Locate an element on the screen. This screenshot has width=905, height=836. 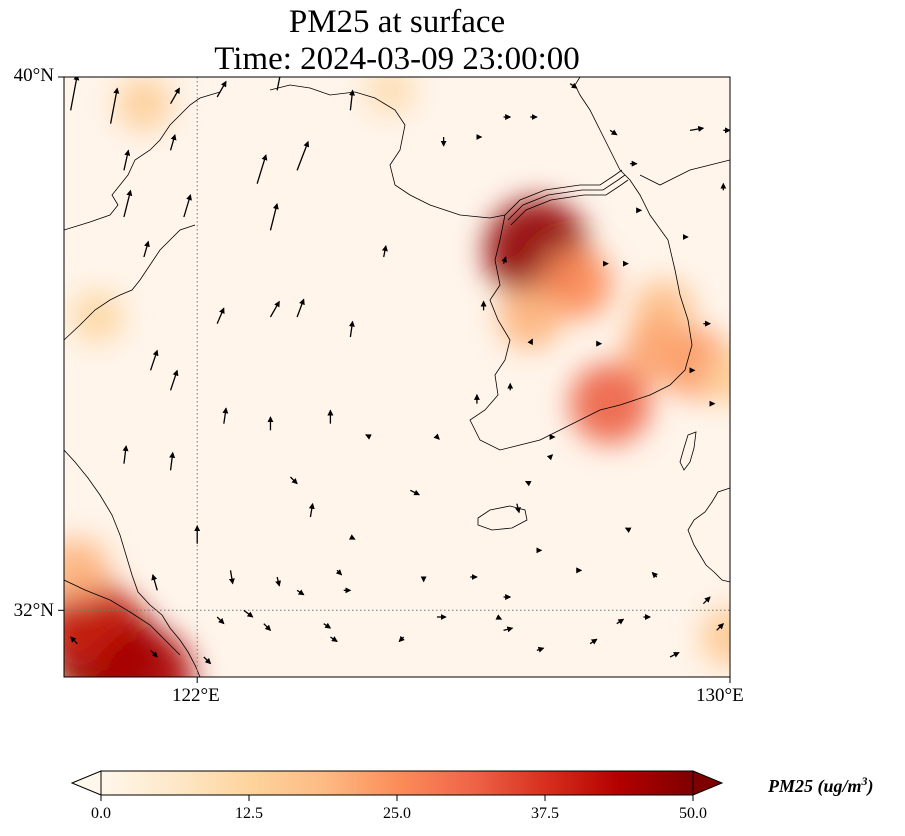
coastline-china-east is located at coordinates (132, 563).